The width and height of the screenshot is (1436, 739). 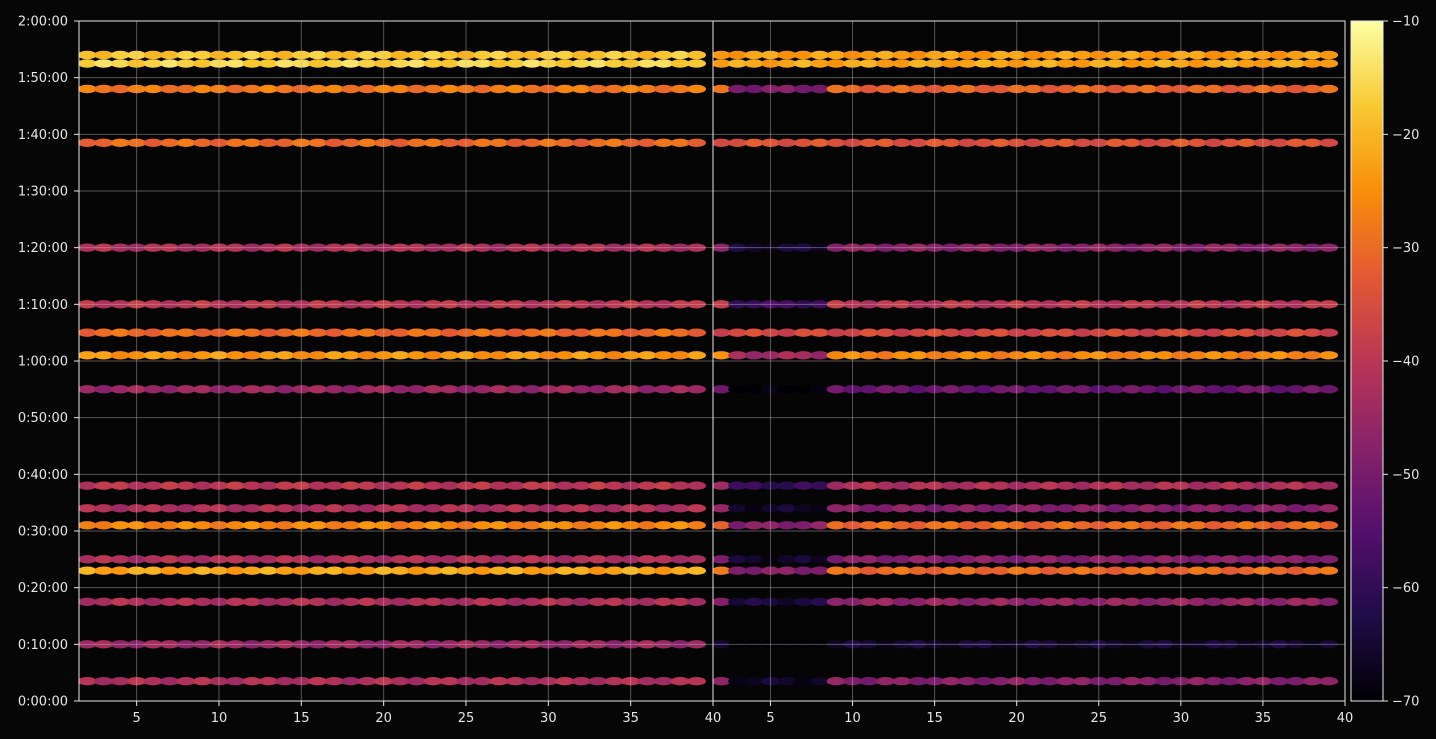 What do you see at coordinates (1345, 718) in the screenshot?
I see `x-tick-label: 40` at bounding box center [1345, 718].